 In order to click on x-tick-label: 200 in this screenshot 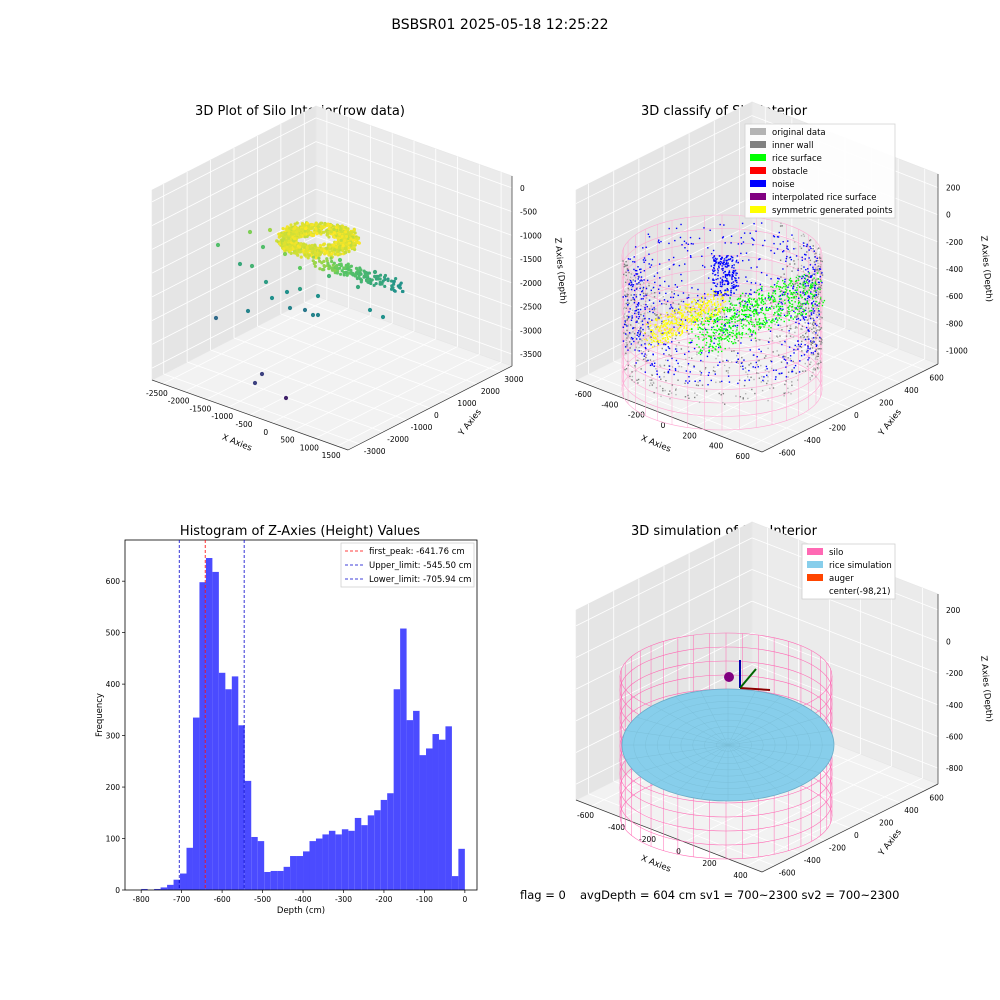, I will do `click(689, 435)`.